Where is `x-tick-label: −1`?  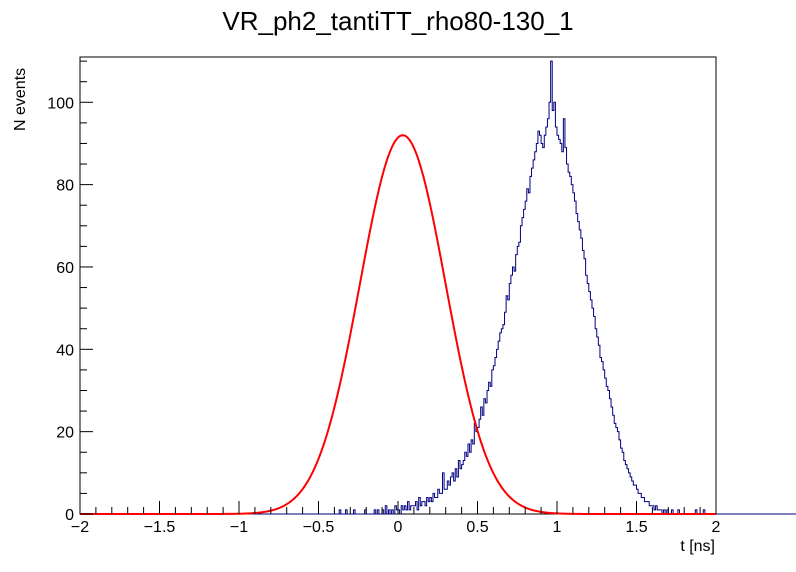 x-tick-label: −1 is located at coordinates (239, 527).